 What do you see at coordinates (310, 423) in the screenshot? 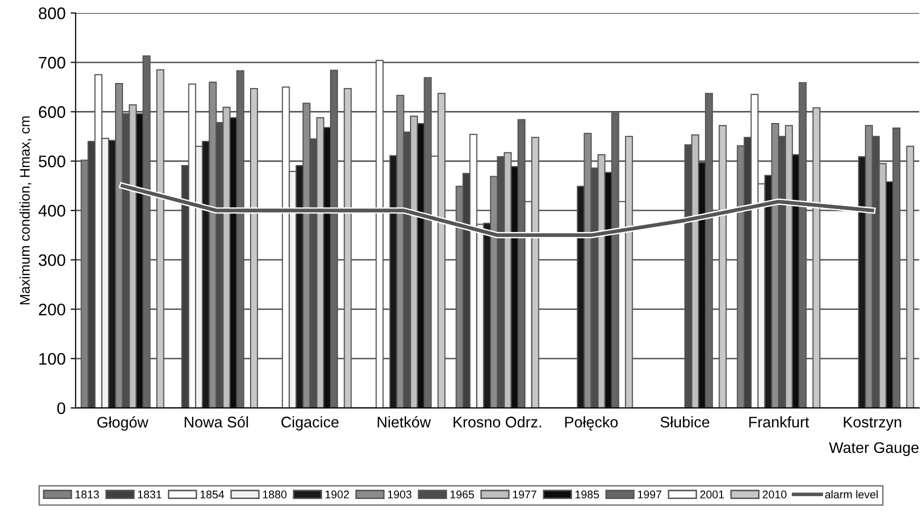
I see `x-tick-label: Cigacice` at bounding box center [310, 423].